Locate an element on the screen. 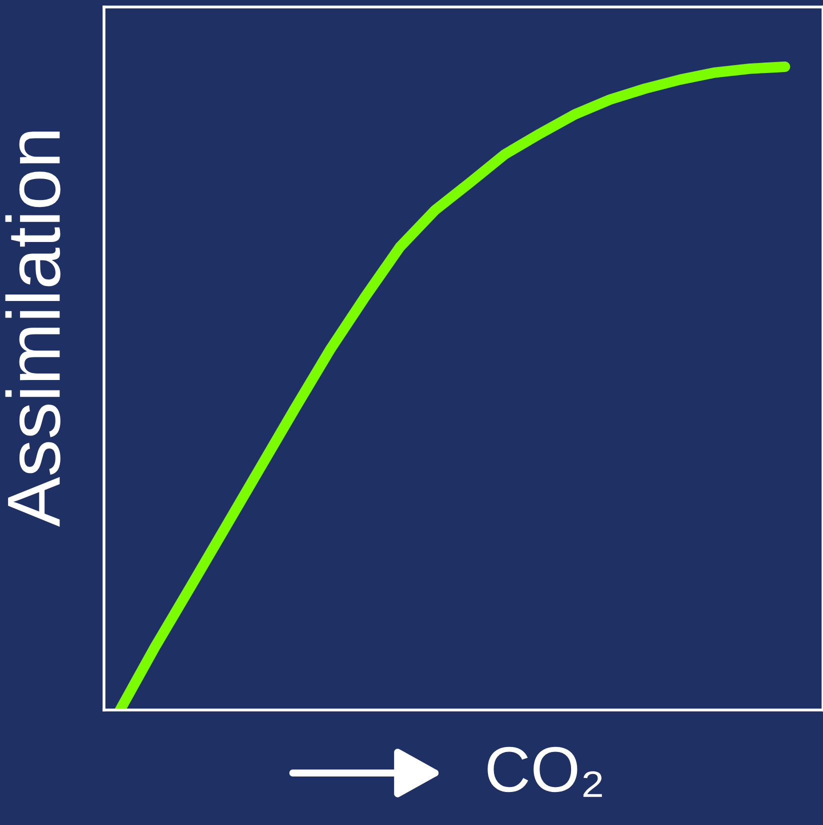 The image size is (823, 825). x-axis-title: CO₂ is located at coordinates (545, 771).